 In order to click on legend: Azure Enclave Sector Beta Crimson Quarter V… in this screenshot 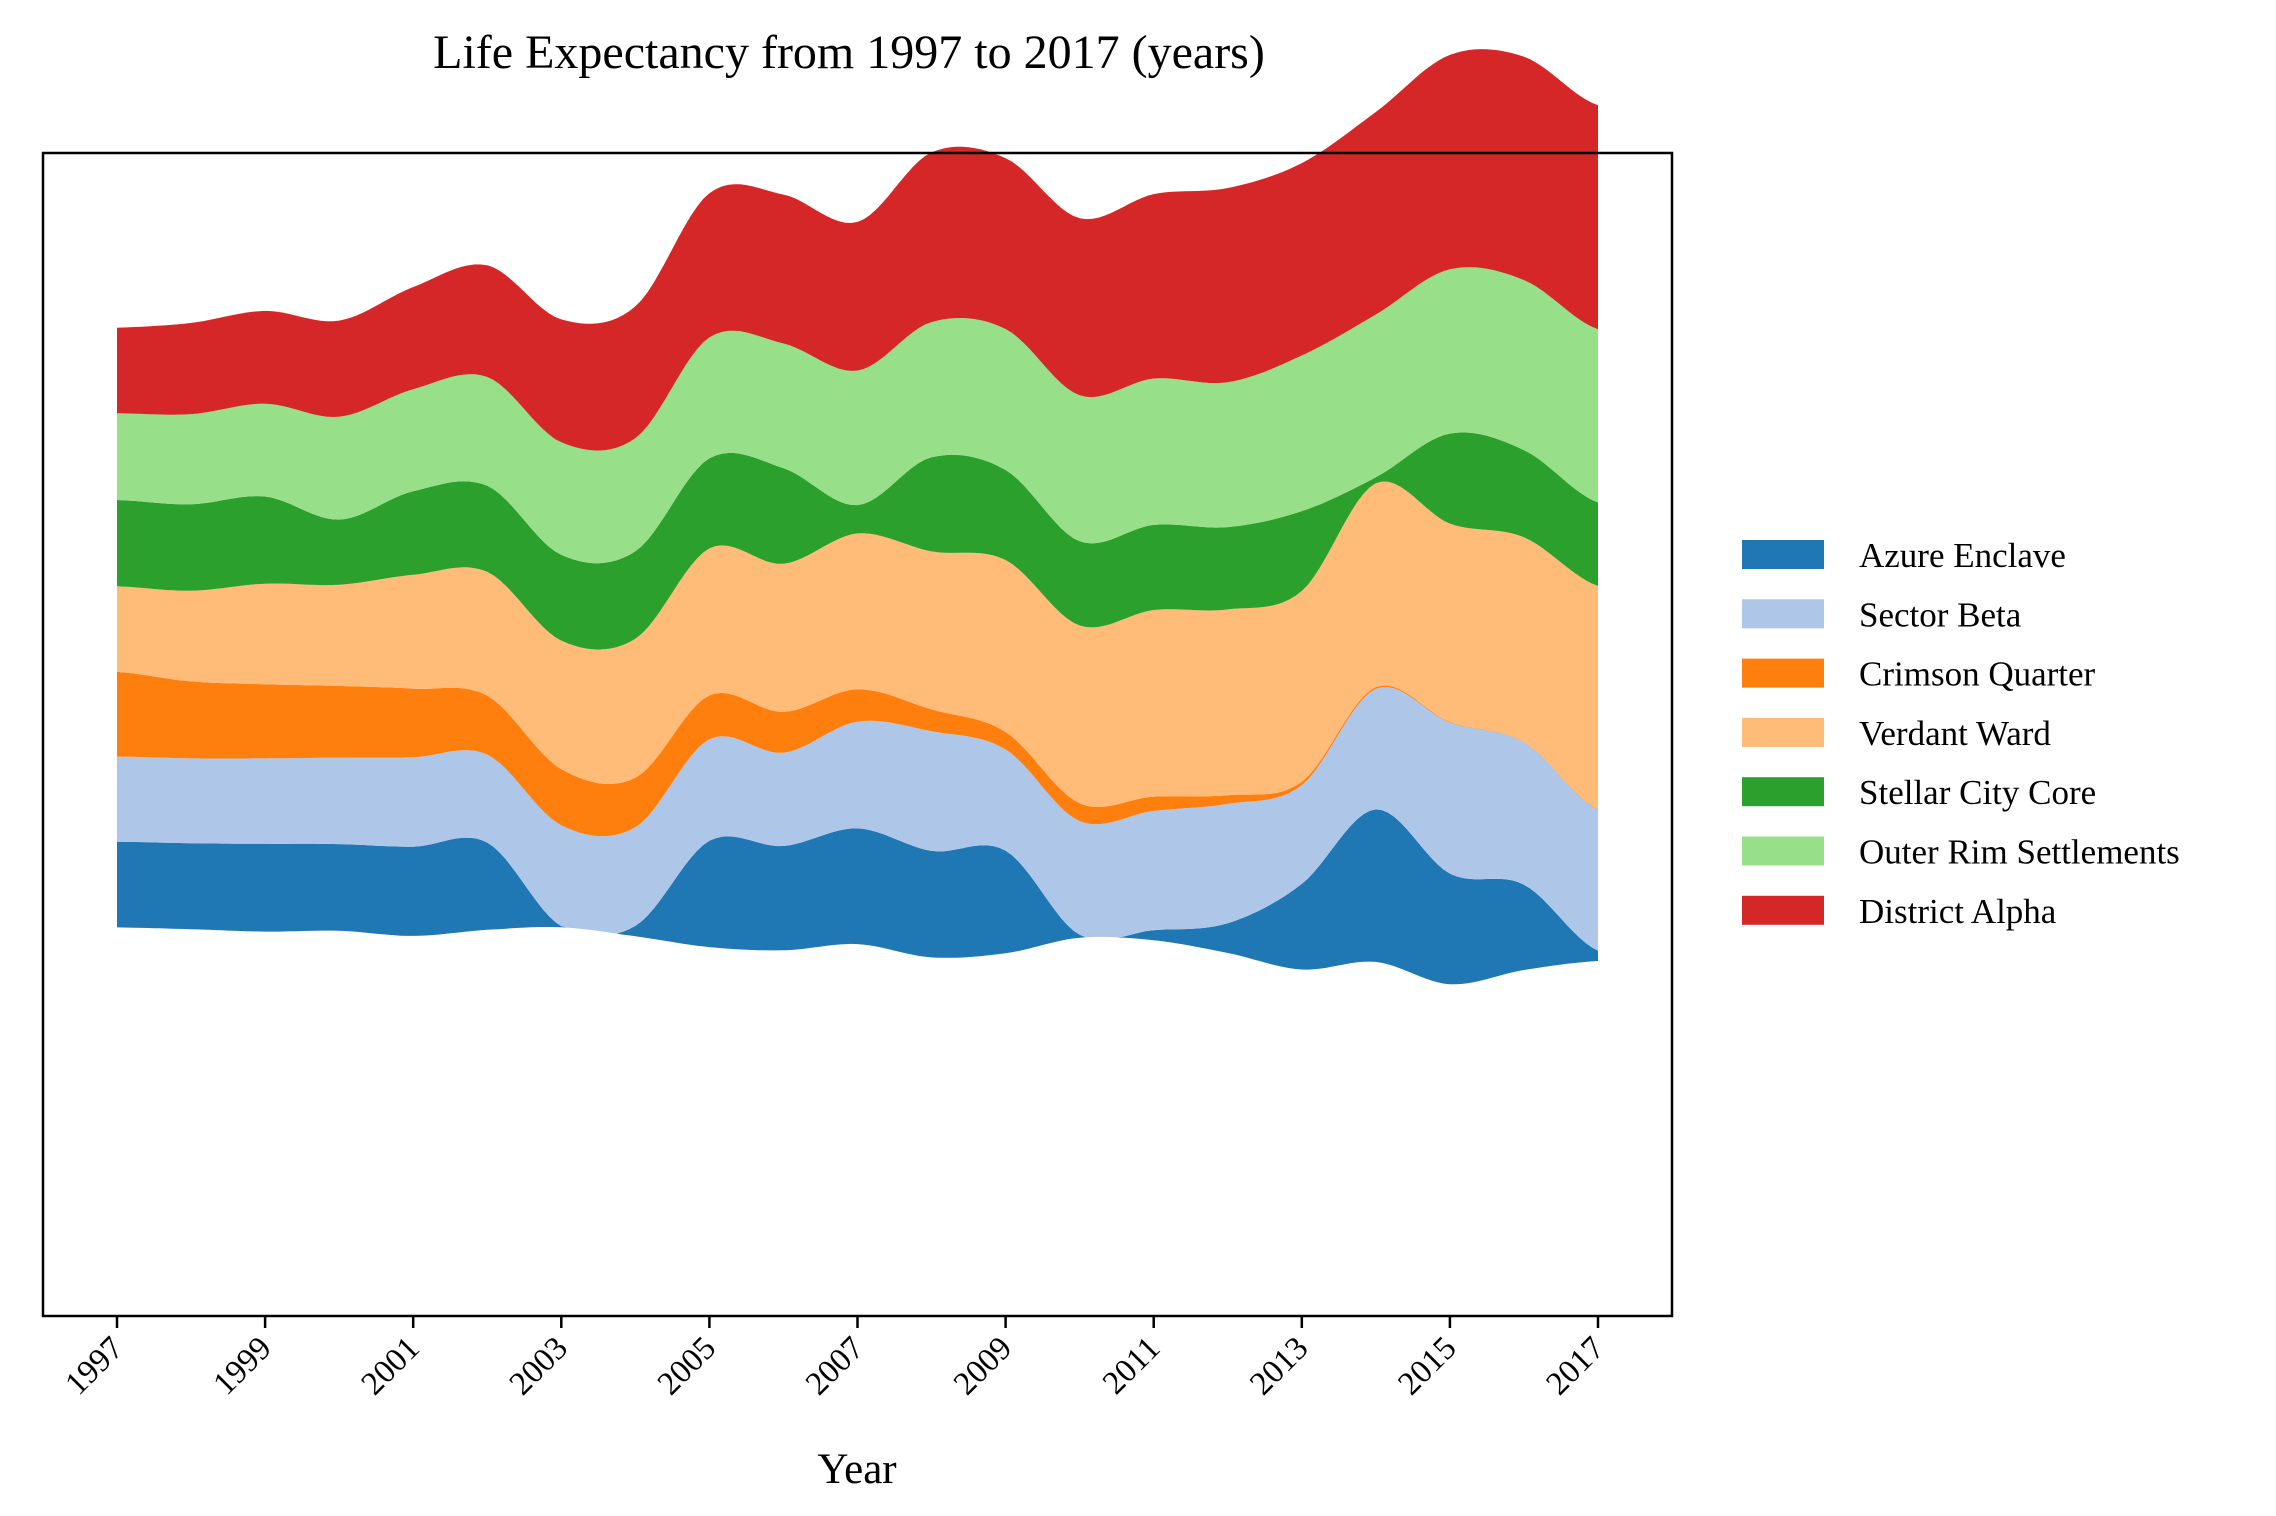, I will do `click(1961, 733)`.